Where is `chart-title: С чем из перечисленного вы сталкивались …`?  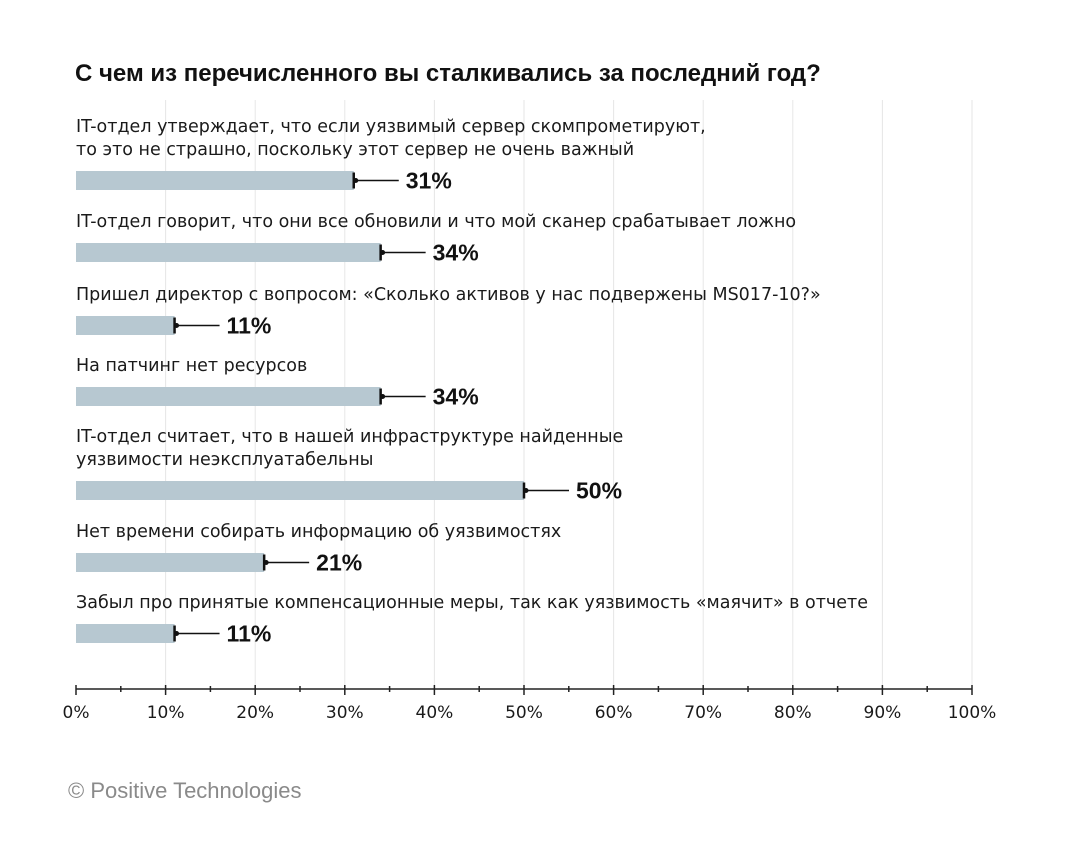
chart-title: С чем из перечисленного вы сталкивались … is located at coordinates (448, 73).